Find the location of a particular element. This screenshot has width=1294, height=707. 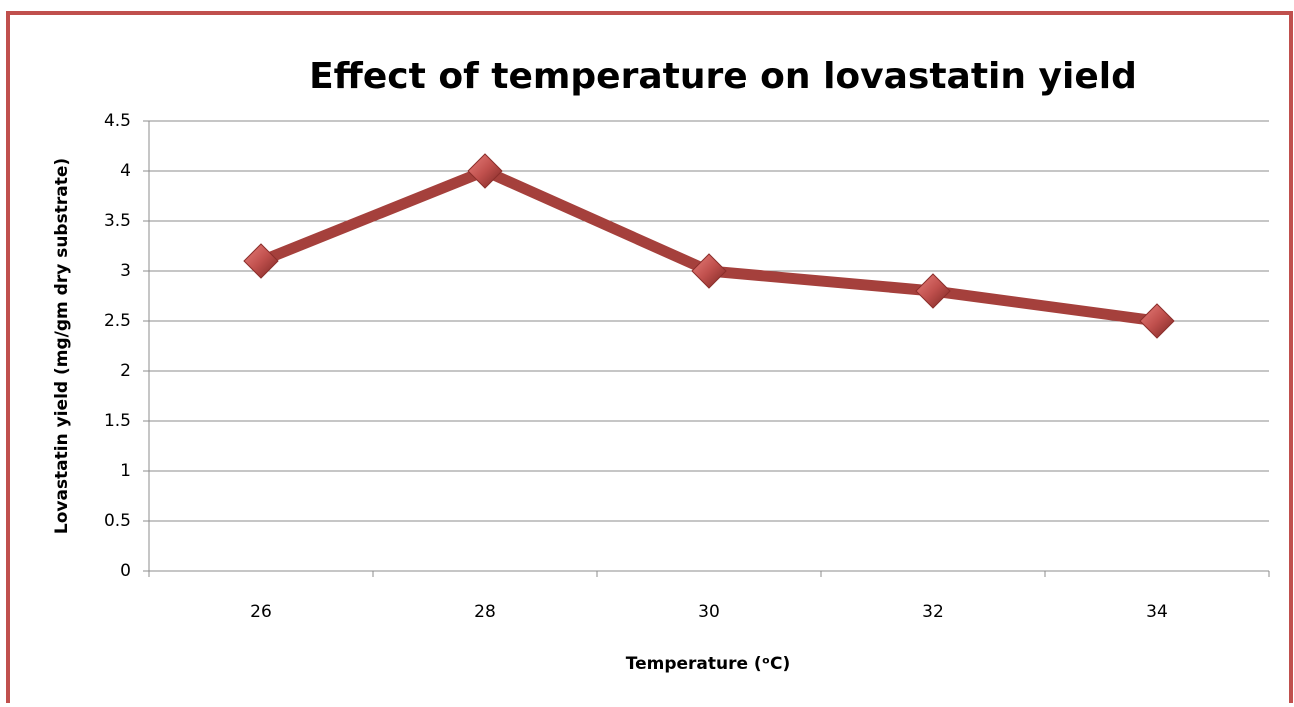

x-tick-label: 26 is located at coordinates (261, 612).